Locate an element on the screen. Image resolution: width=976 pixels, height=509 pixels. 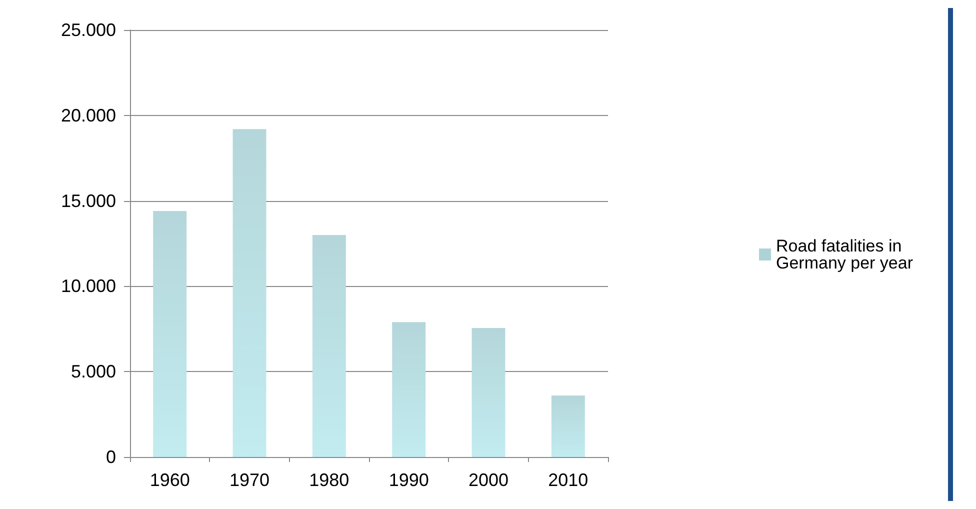
y-tick-label: 5.000 is located at coordinates (93, 372).